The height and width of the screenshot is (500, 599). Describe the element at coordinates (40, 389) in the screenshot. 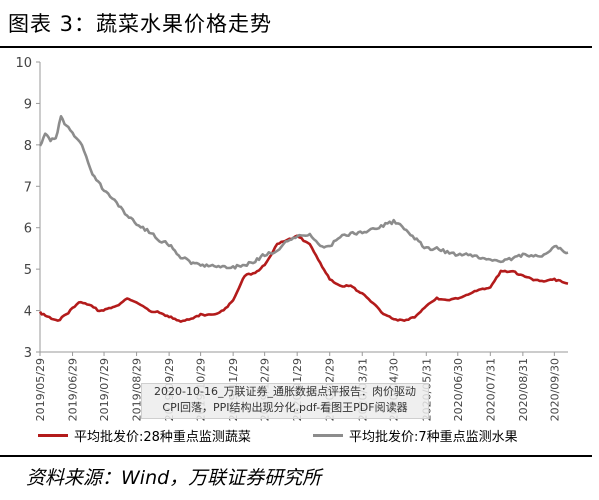

I see `x-tick-label: 2019/05/29` at that location.